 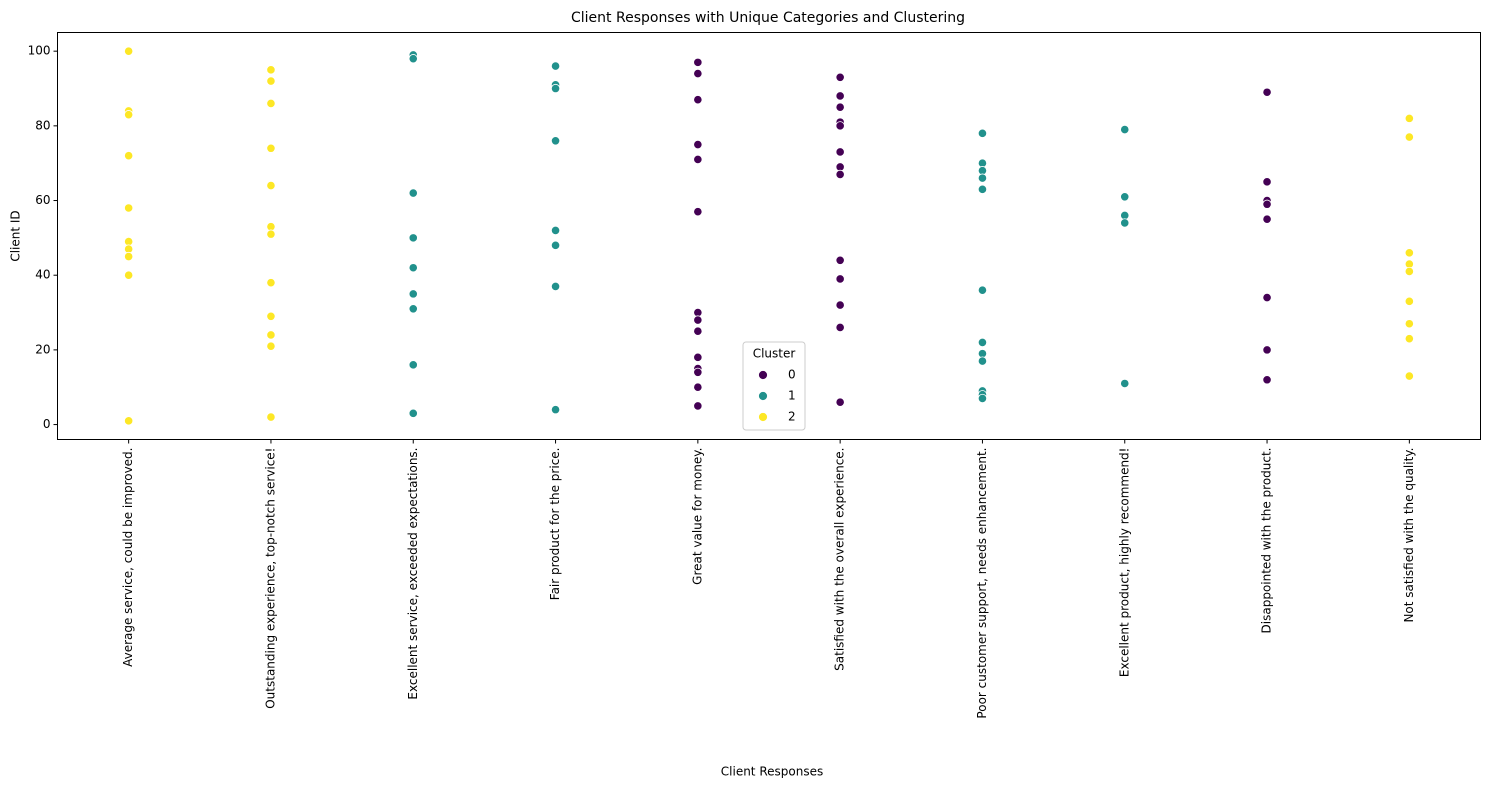 I want to click on x-tick-label: Great value for money., so click(x=697, y=516).